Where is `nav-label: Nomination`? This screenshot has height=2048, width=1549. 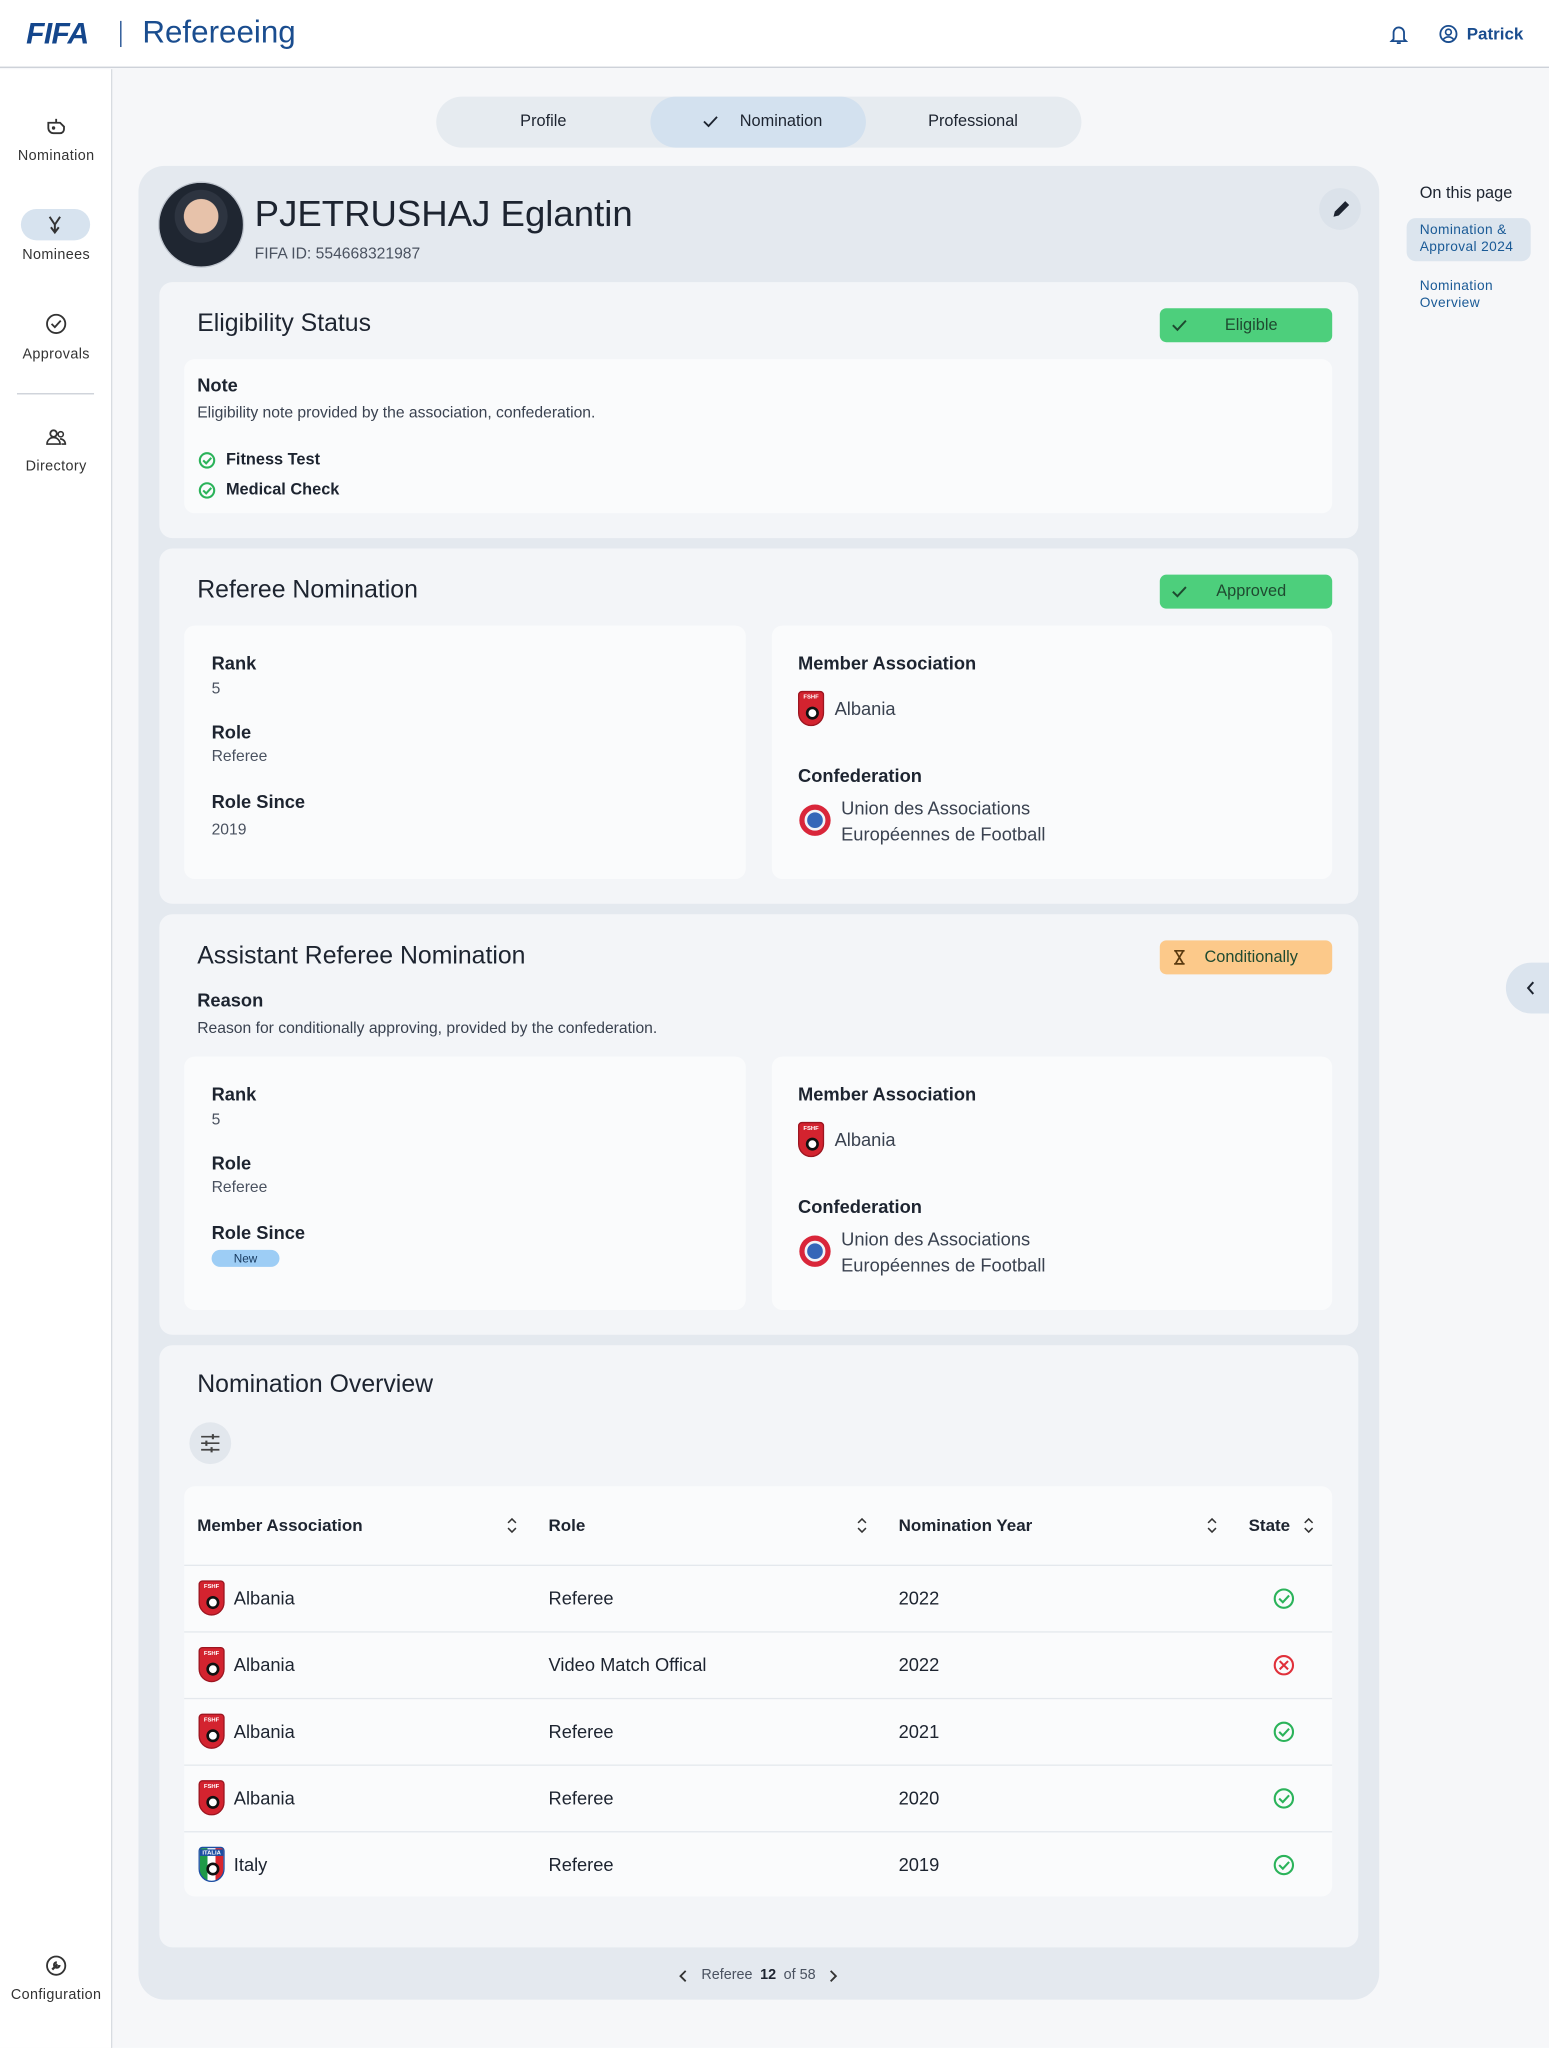 nav-label: Nomination is located at coordinates (56, 156).